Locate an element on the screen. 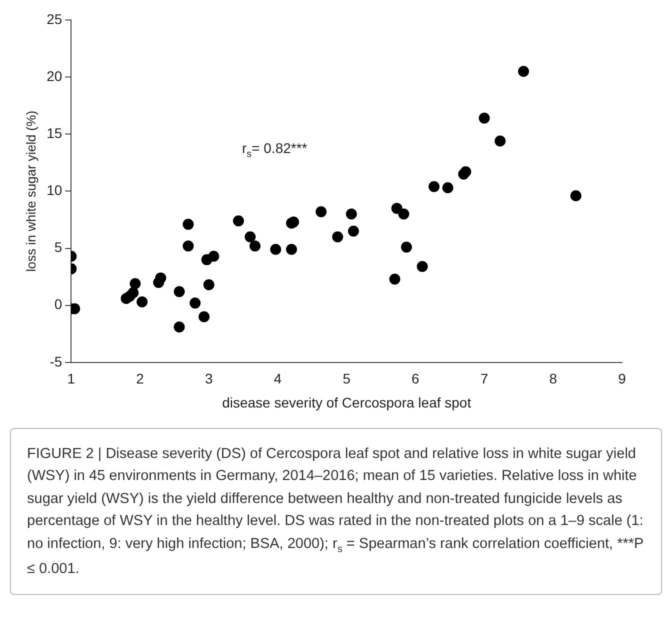  y-tick-label: 20 is located at coordinates (54, 76).